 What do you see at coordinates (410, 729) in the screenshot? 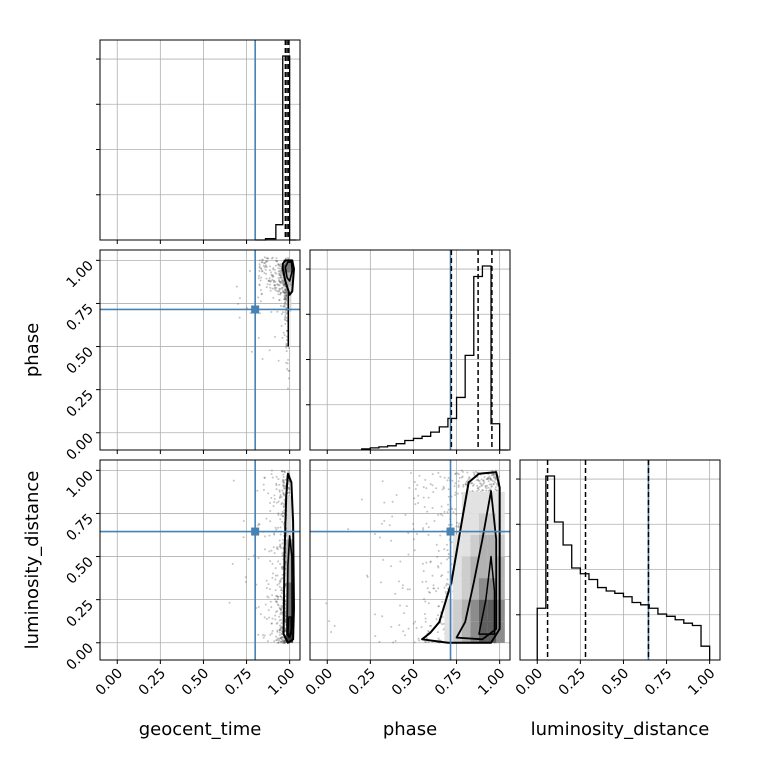
I see `x-axis-label-phase: phase` at bounding box center [410, 729].